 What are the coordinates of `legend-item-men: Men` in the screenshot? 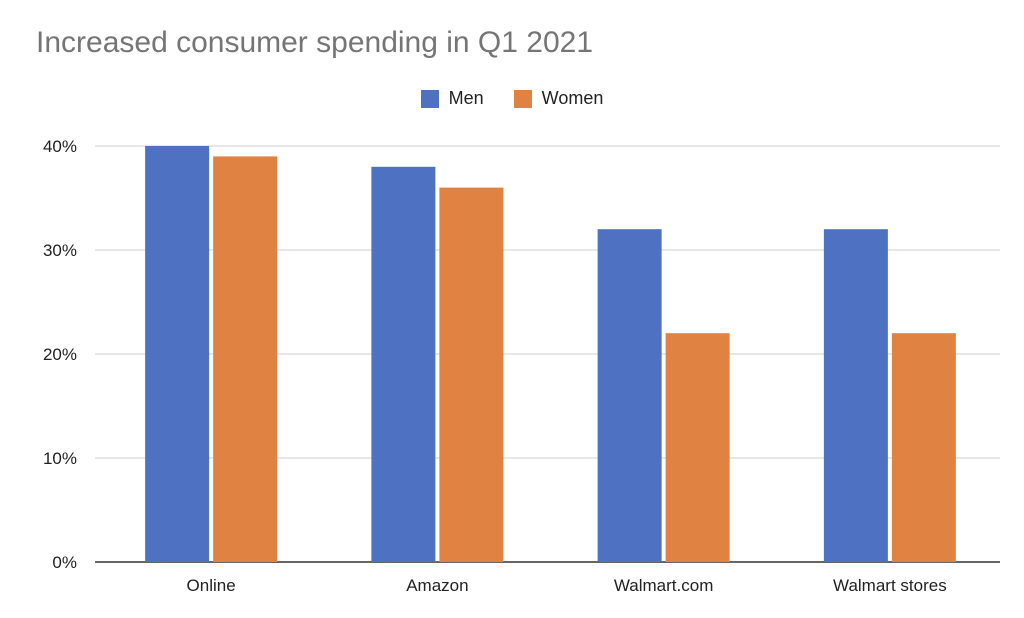 It's located at (452, 98).